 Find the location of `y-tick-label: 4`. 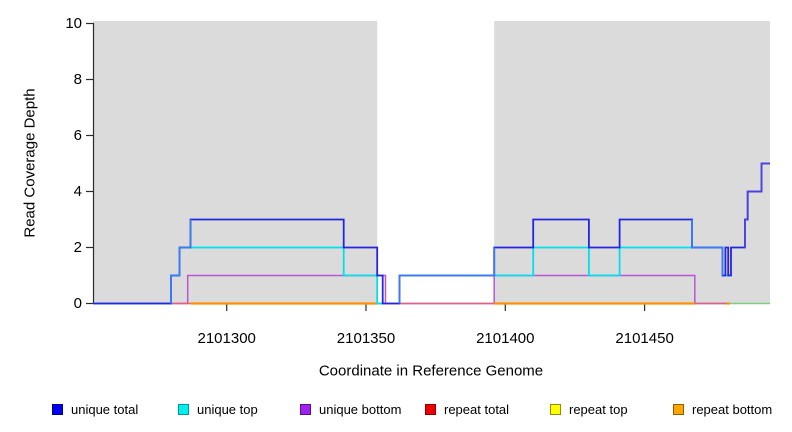

y-tick-label: 4 is located at coordinates (78, 191).